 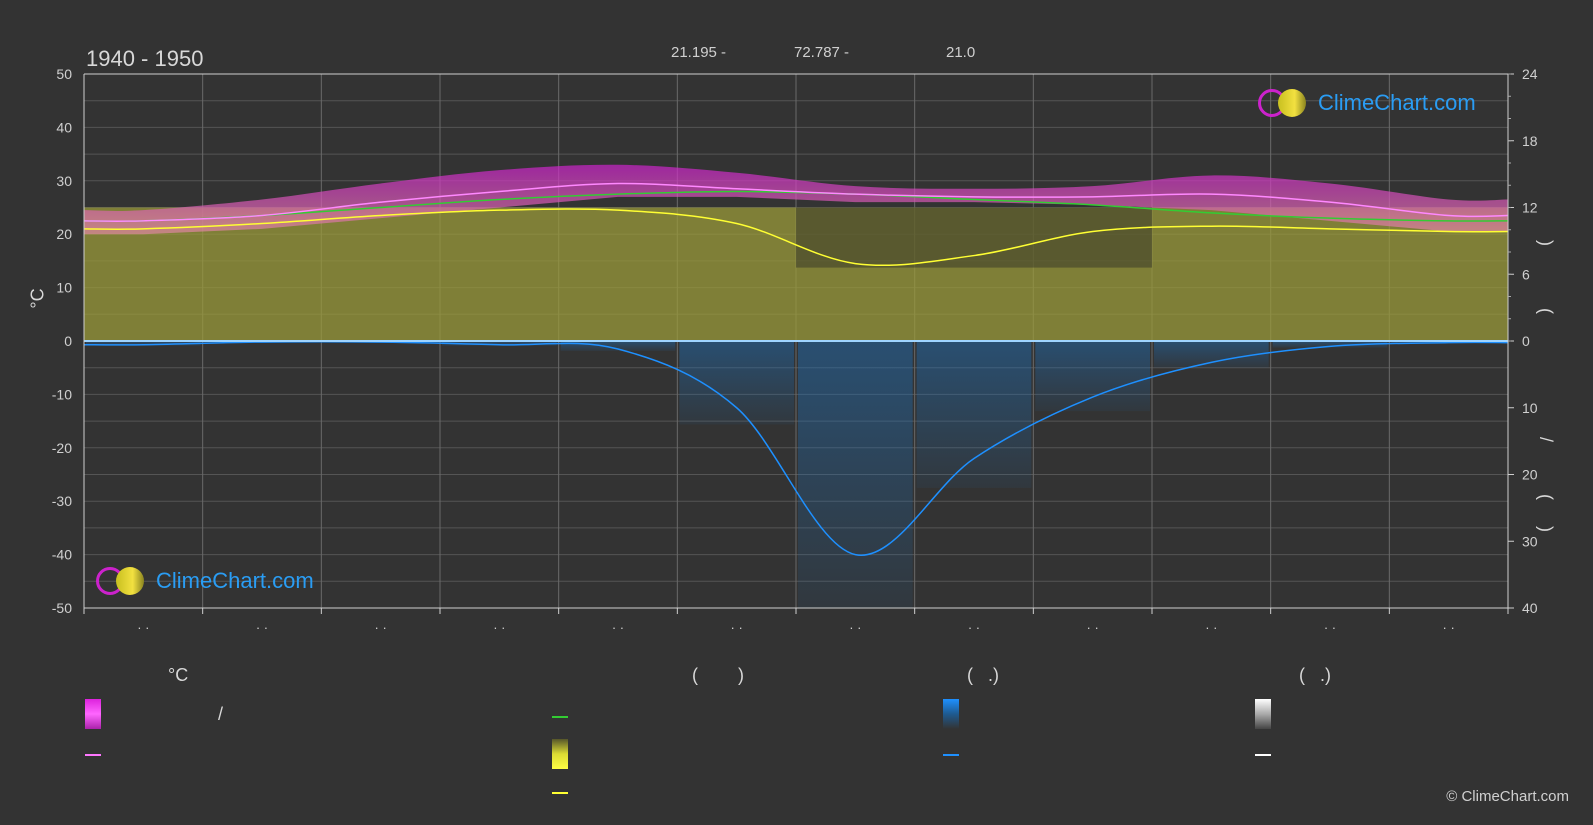 What do you see at coordinates (983, 675) in the screenshot?
I see `legend-rain-head: ( .)` at bounding box center [983, 675].